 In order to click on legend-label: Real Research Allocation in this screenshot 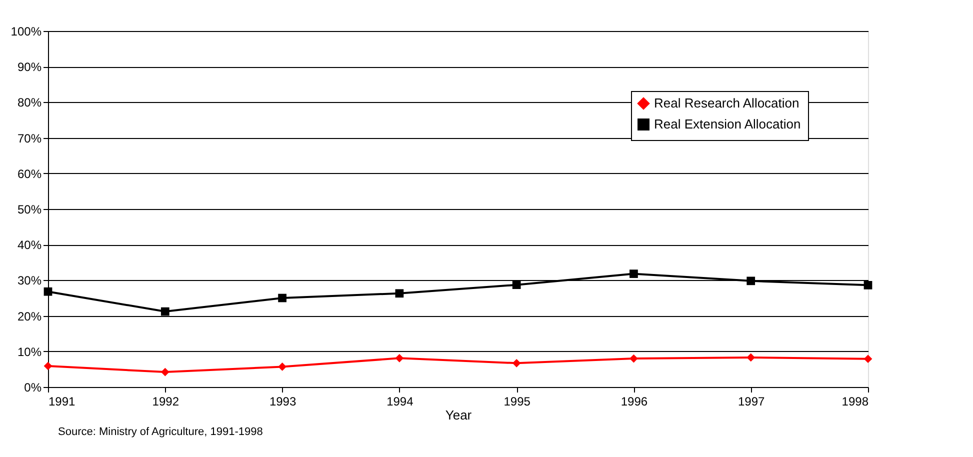, I will do `click(727, 103)`.